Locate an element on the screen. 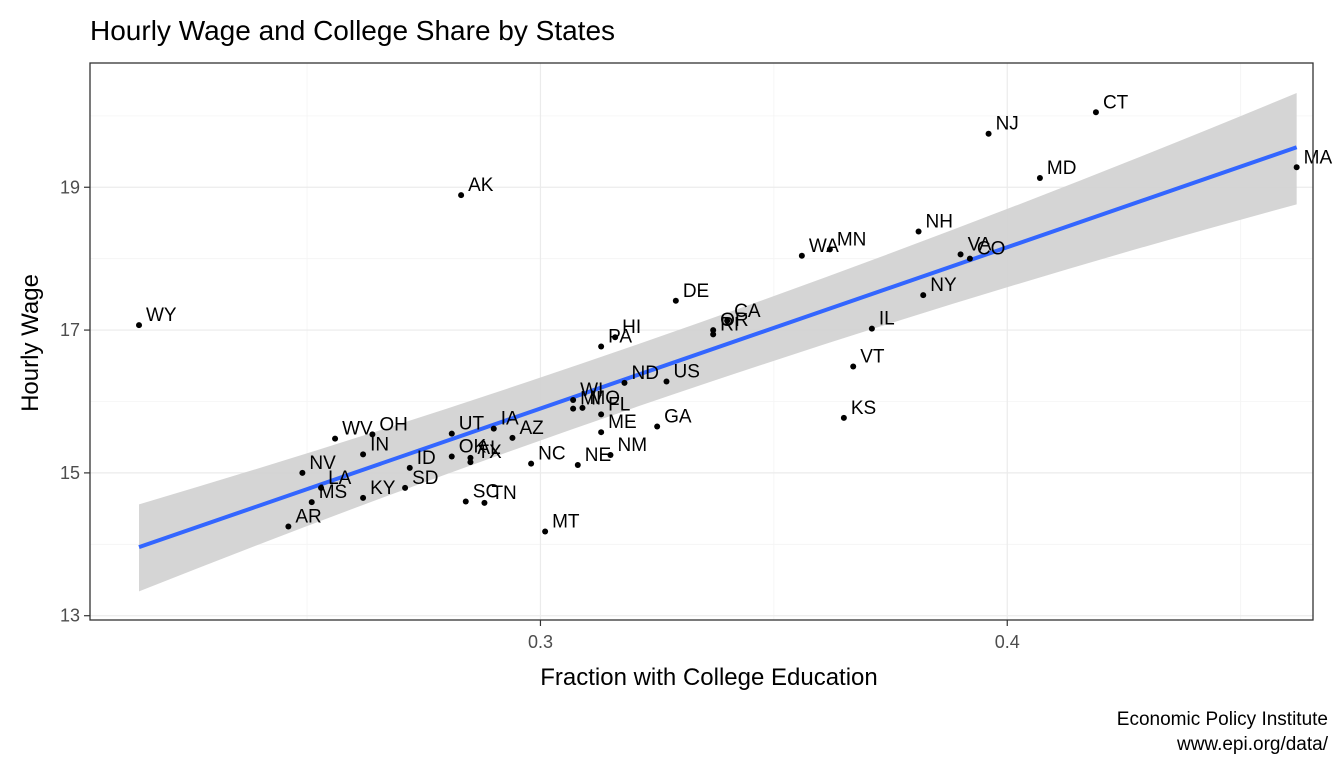 The image size is (1344, 768). point-label-ct: CT is located at coordinates (1116, 102).